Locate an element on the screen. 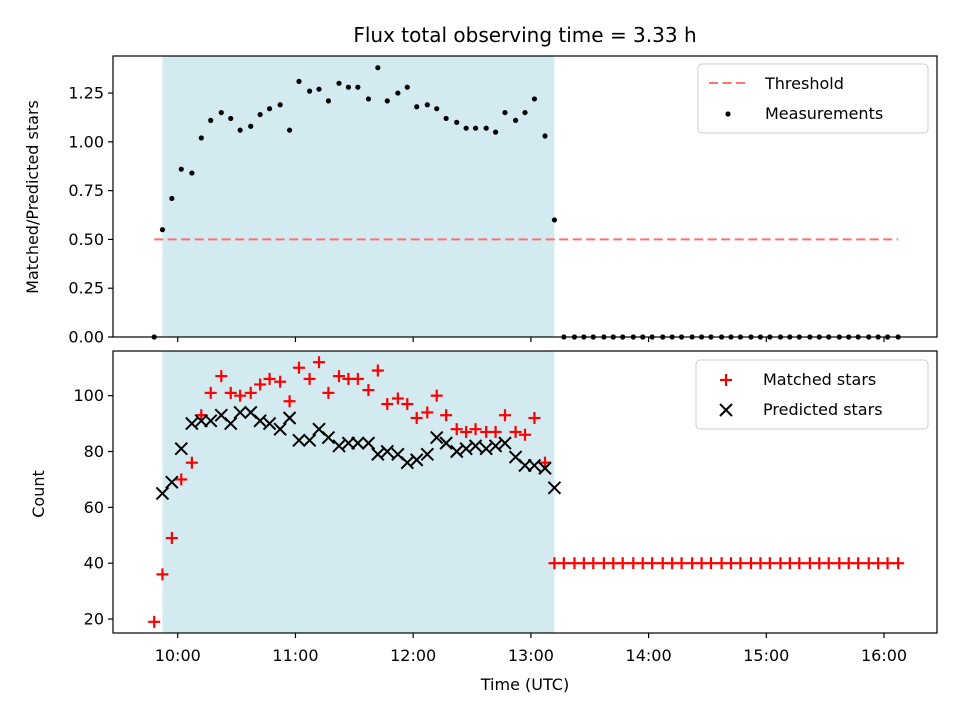 The image size is (960, 720). legend-matched-label: Matched stars is located at coordinates (819, 379).